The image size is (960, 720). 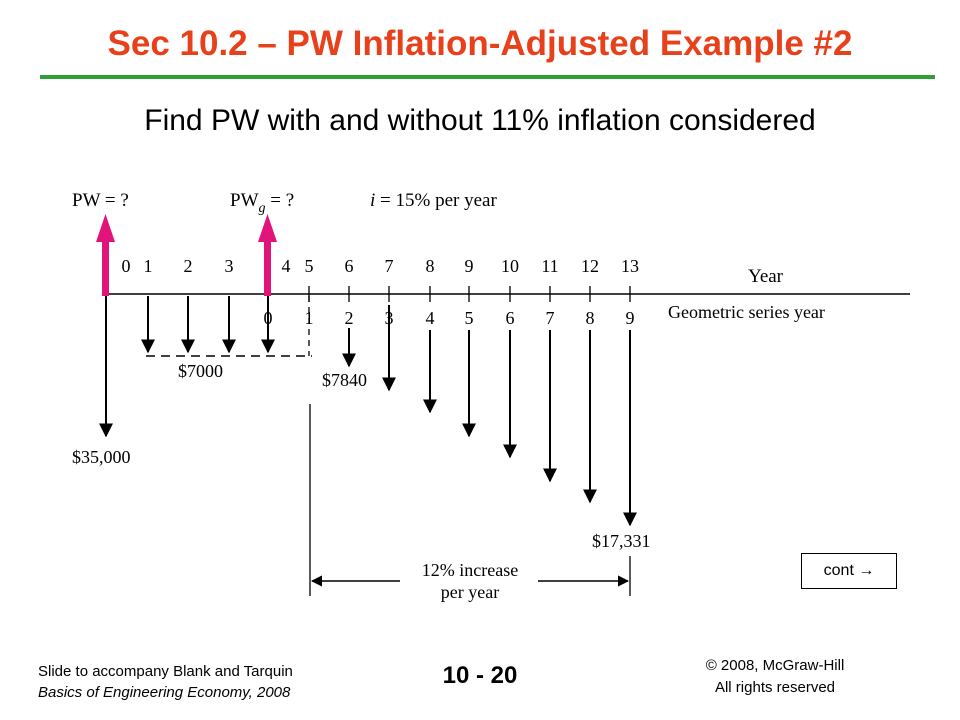 I want to click on title-underline, so click(x=487, y=77).